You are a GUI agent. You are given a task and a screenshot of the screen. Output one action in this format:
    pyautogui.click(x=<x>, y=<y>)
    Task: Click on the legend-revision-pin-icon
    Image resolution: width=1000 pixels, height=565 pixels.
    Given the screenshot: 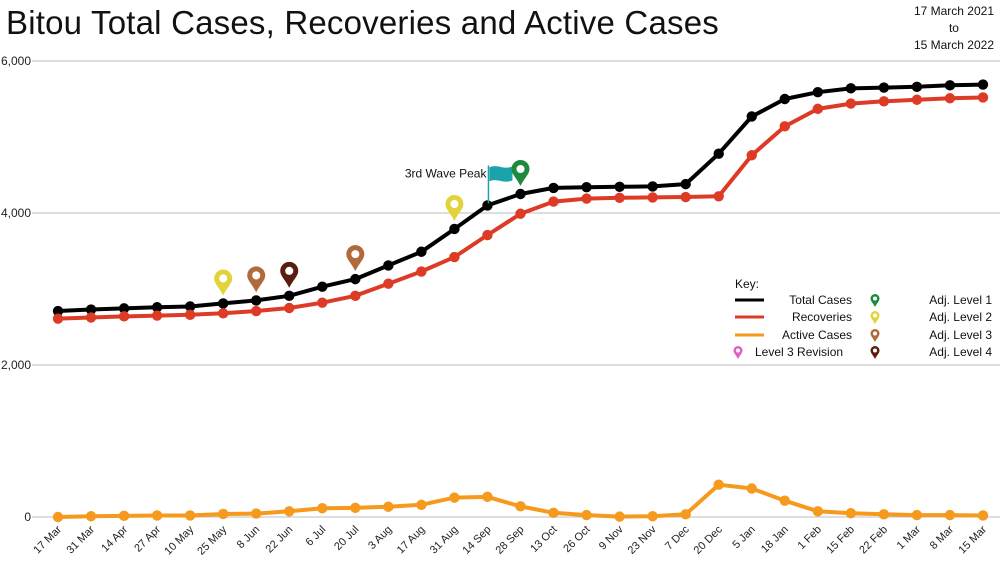 What is the action you would take?
    pyautogui.click(x=738, y=352)
    